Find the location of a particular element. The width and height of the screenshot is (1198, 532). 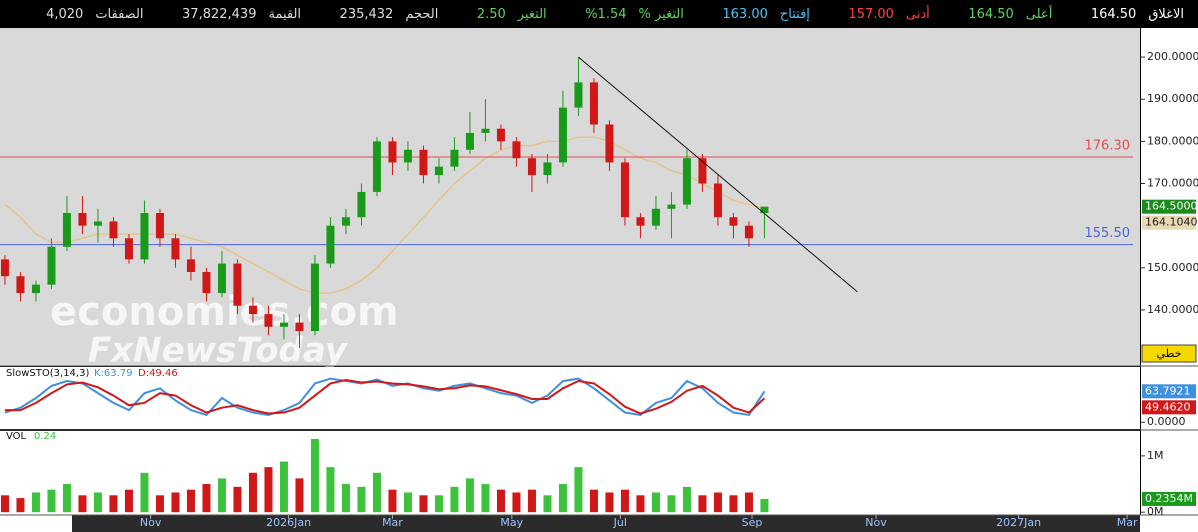

quote-label: القيمة is located at coordinates (285, 14).